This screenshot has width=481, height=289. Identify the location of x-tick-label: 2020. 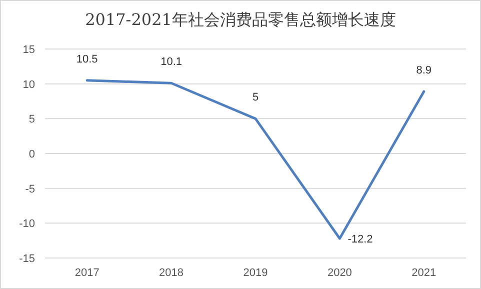
(339, 273).